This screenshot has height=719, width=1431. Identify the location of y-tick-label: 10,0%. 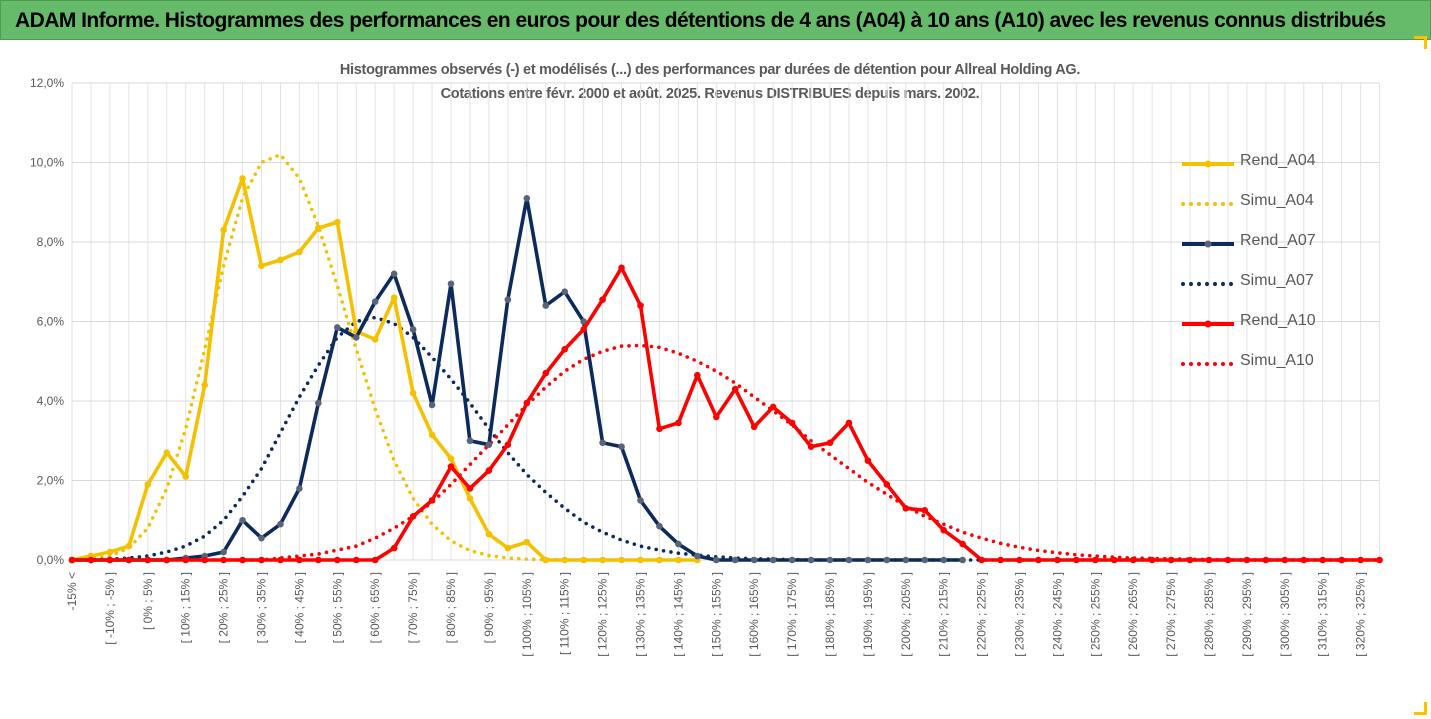
(47, 163).